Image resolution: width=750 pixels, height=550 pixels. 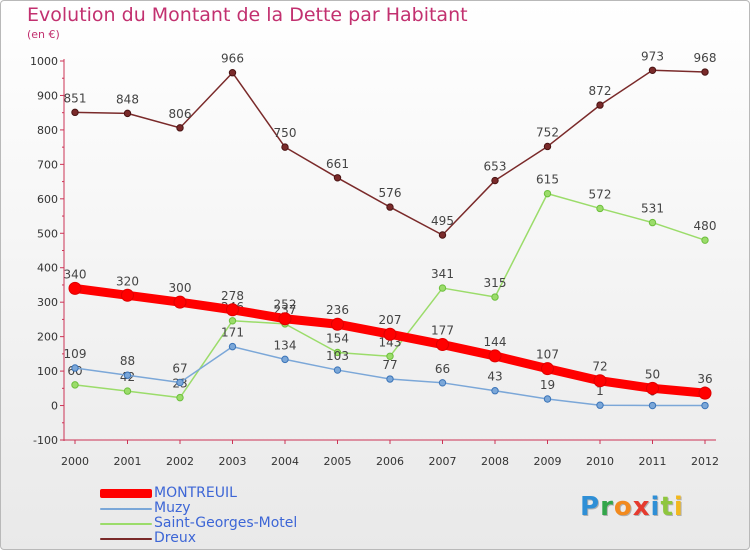 What do you see at coordinates (494, 377) in the screenshot?
I see `data-label: 43` at bounding box center [494, 377].